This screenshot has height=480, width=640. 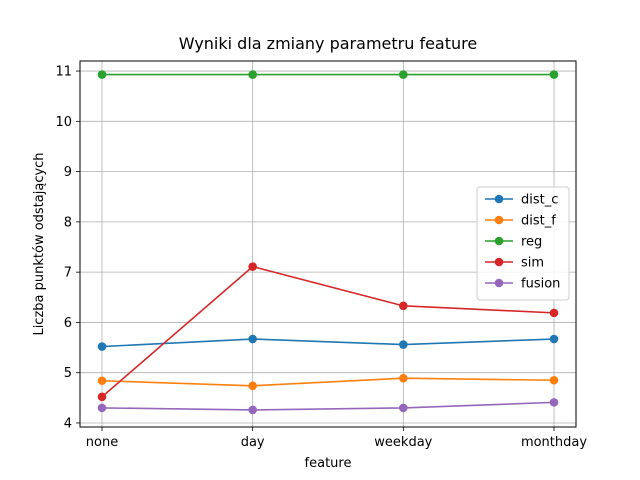 I want to click on x-axis-ticks: none day weekday monthday, so click(x=336, y=438).